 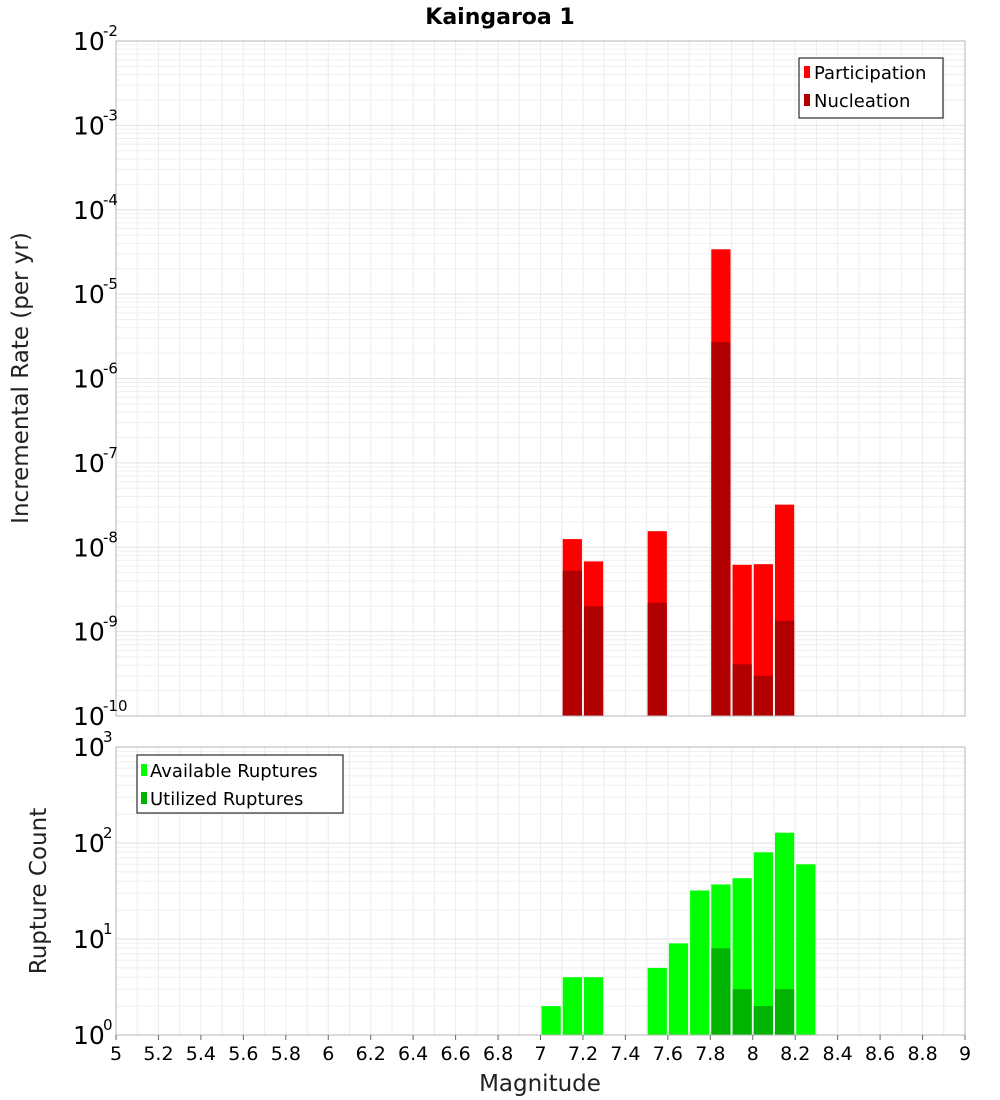 I want to click on rate-legend: Participation Nucleation, so click(x=871, y=88).